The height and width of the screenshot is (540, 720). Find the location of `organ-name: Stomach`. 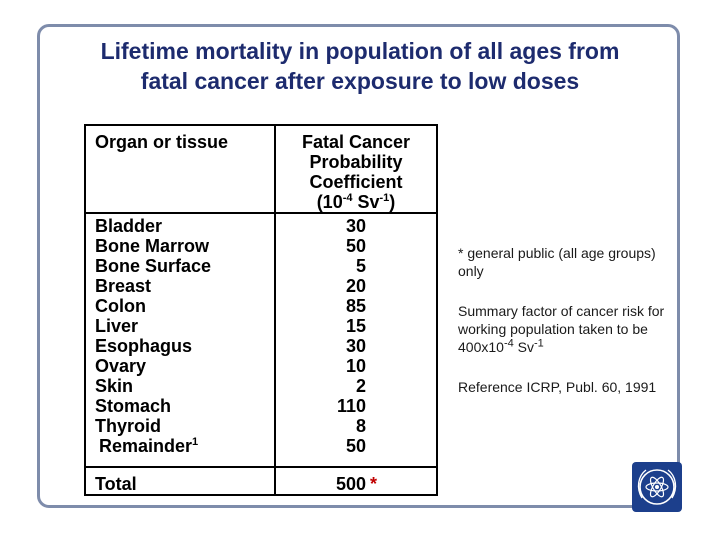

organ-name: Stomach is located at coordinates (133, 406).